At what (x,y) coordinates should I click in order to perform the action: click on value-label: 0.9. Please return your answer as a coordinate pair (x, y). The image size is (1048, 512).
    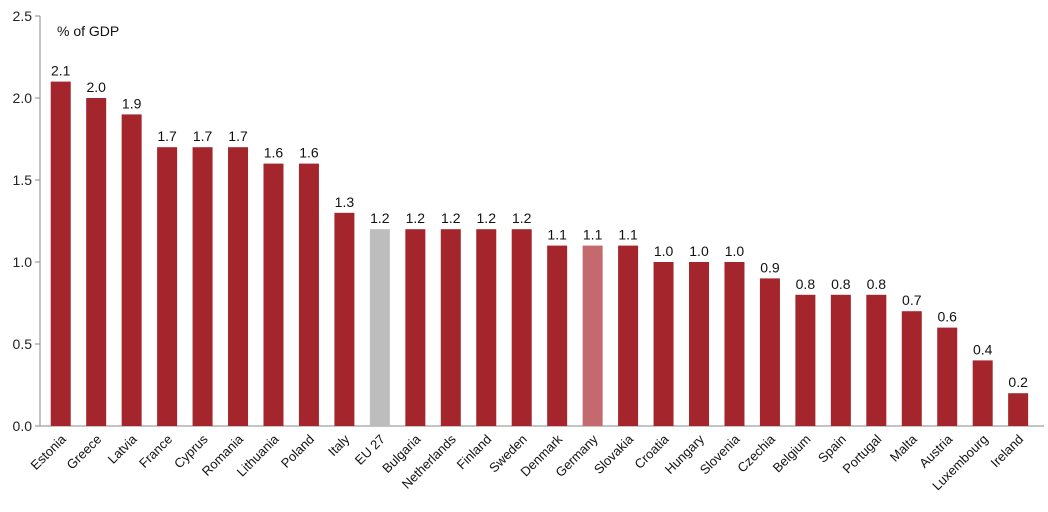
    Looking at the image, I should click on (770, 267).